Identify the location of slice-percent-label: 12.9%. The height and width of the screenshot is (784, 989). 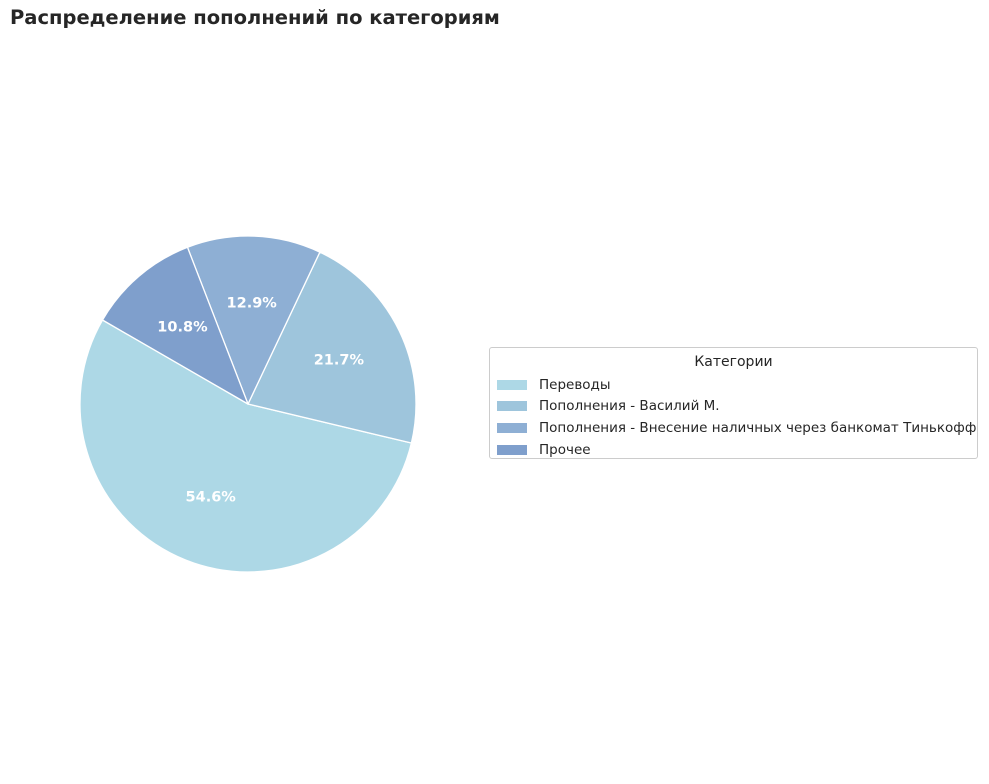
(252, 303).